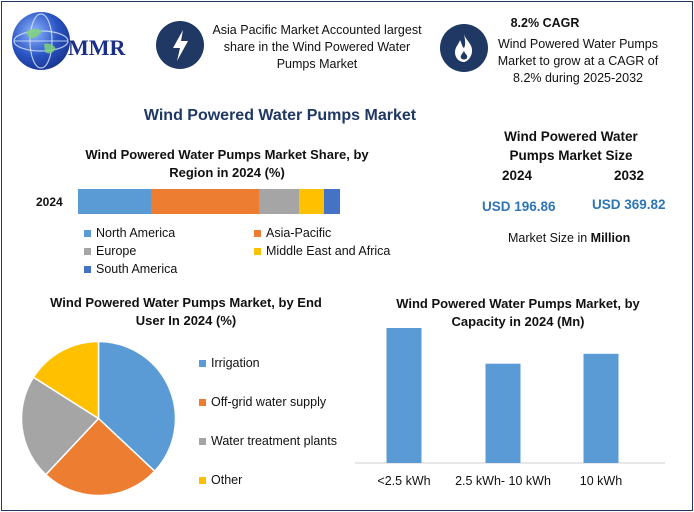 This screenshot has height=512, width=694. I want to click on capacity-tick-label: 2.5 kWh- 10 kWh, so click(503, 481).